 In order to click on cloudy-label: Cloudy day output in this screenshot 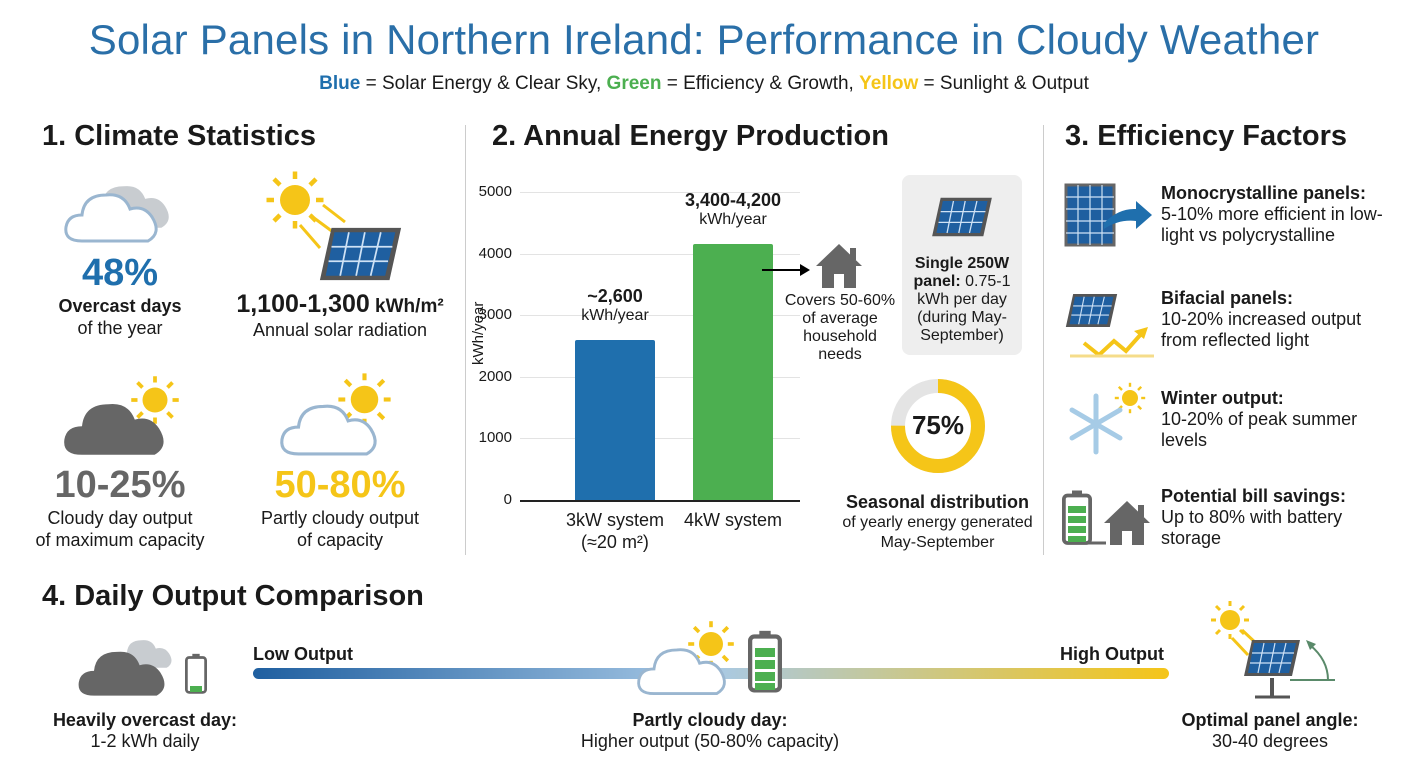, I will do `click(120, 518)`.